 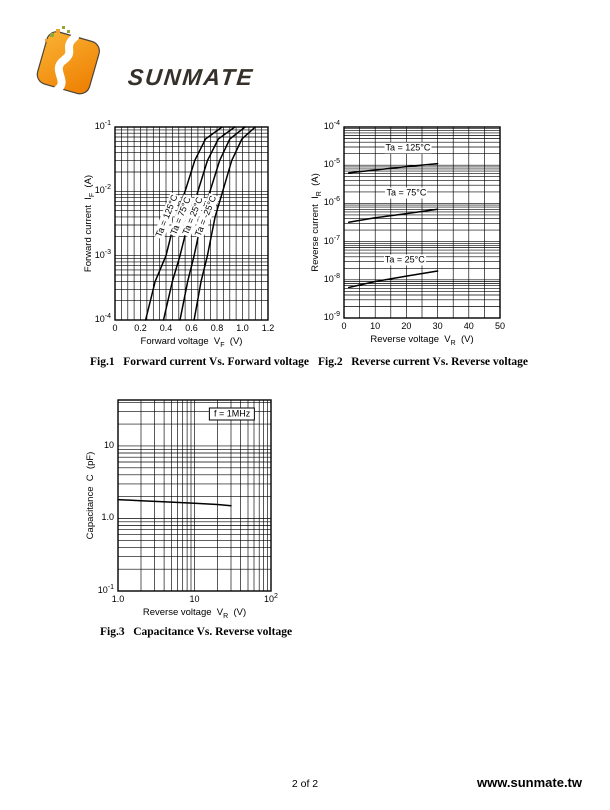 What do you see at coordinates (90, 495) in the screenshot?
I see `y-axis-title: Capacitance C (pF)` at bounding box center [90, 495].